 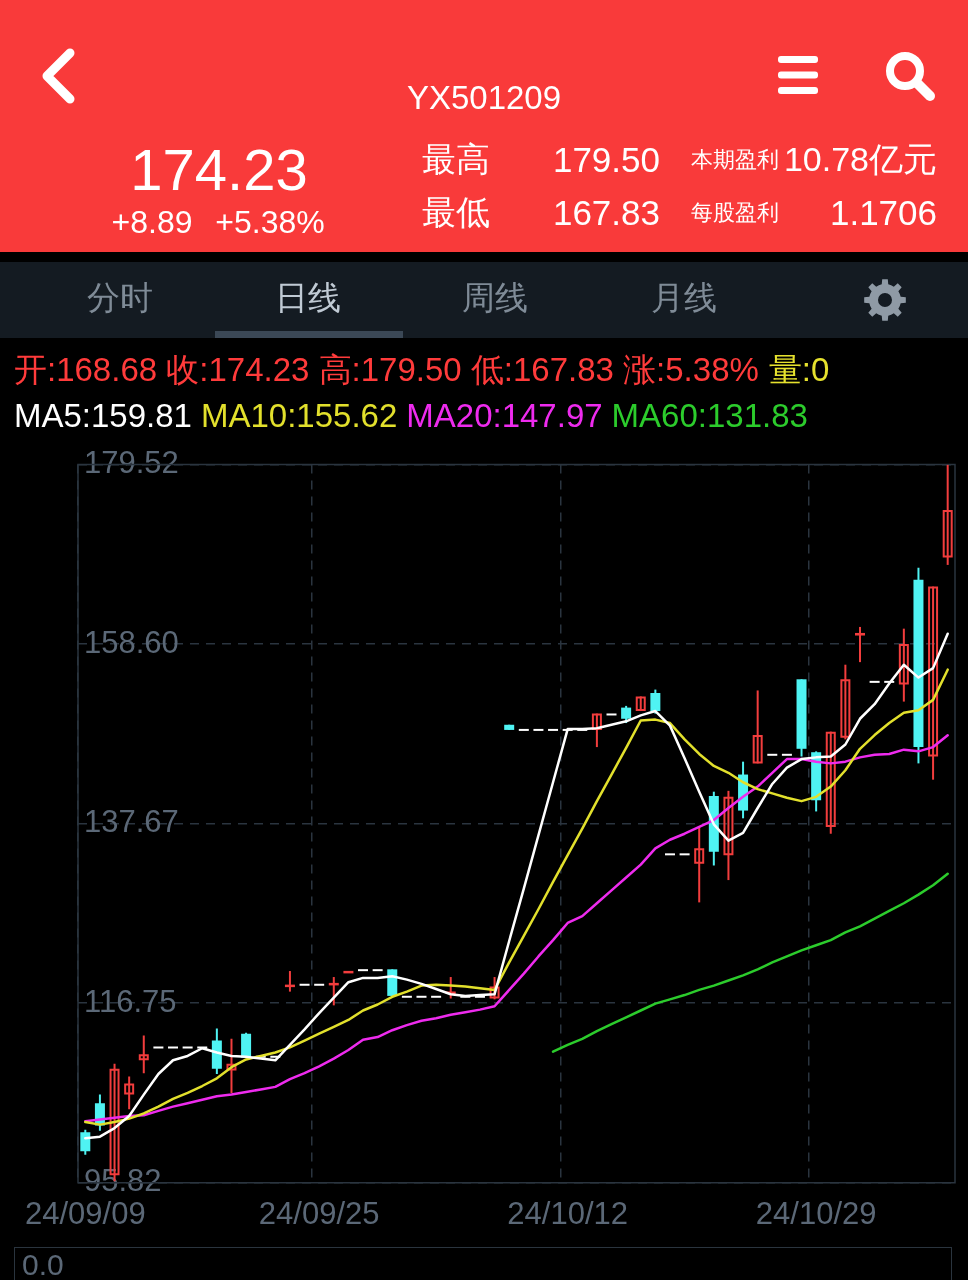 What do you see at coordinates (299, 416) in the screenshot?
I see `text: MA10:155.62` at bounding box center [299, 416].